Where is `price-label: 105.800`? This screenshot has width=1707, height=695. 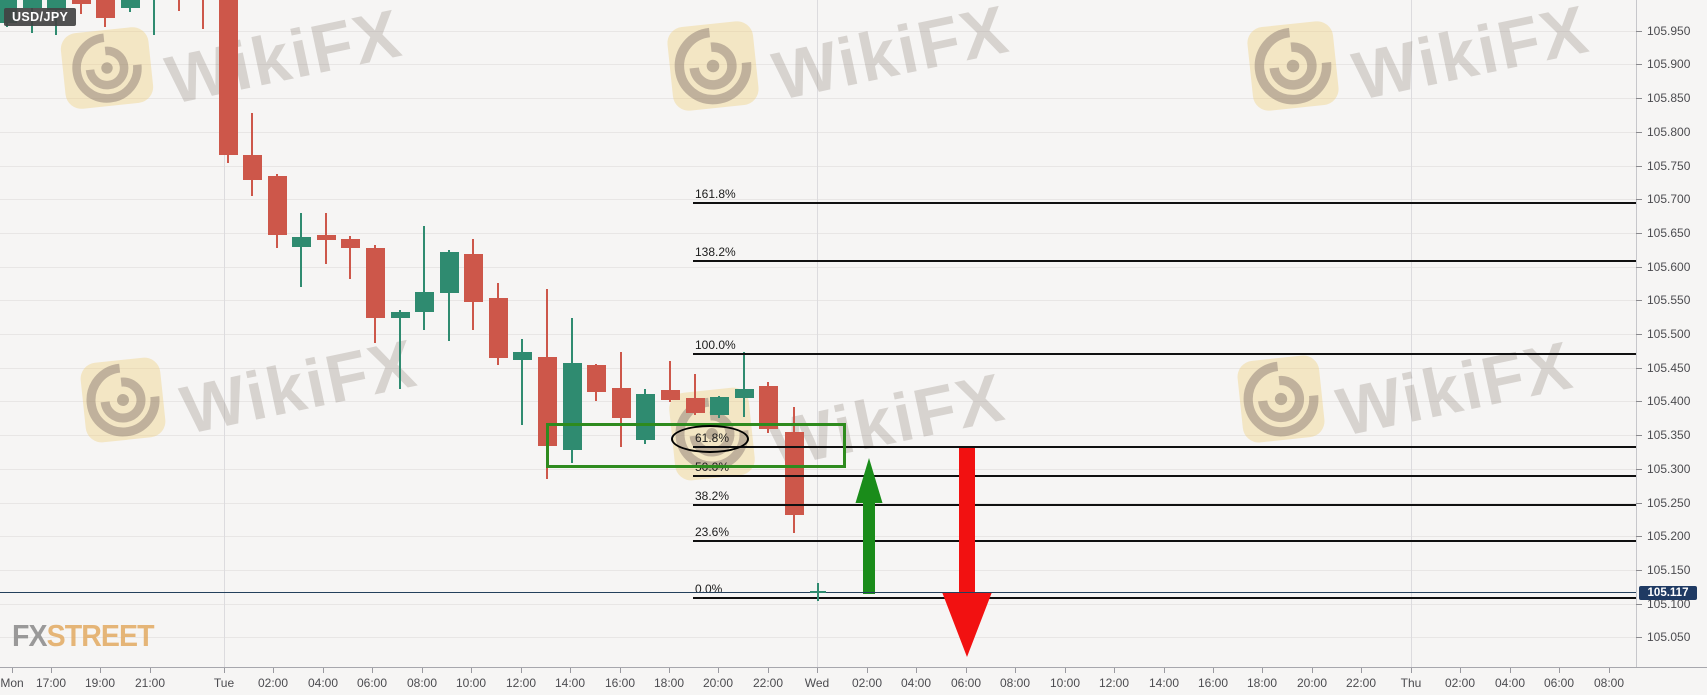 price-label: 105.800 is located at coordinates (1669, 131).